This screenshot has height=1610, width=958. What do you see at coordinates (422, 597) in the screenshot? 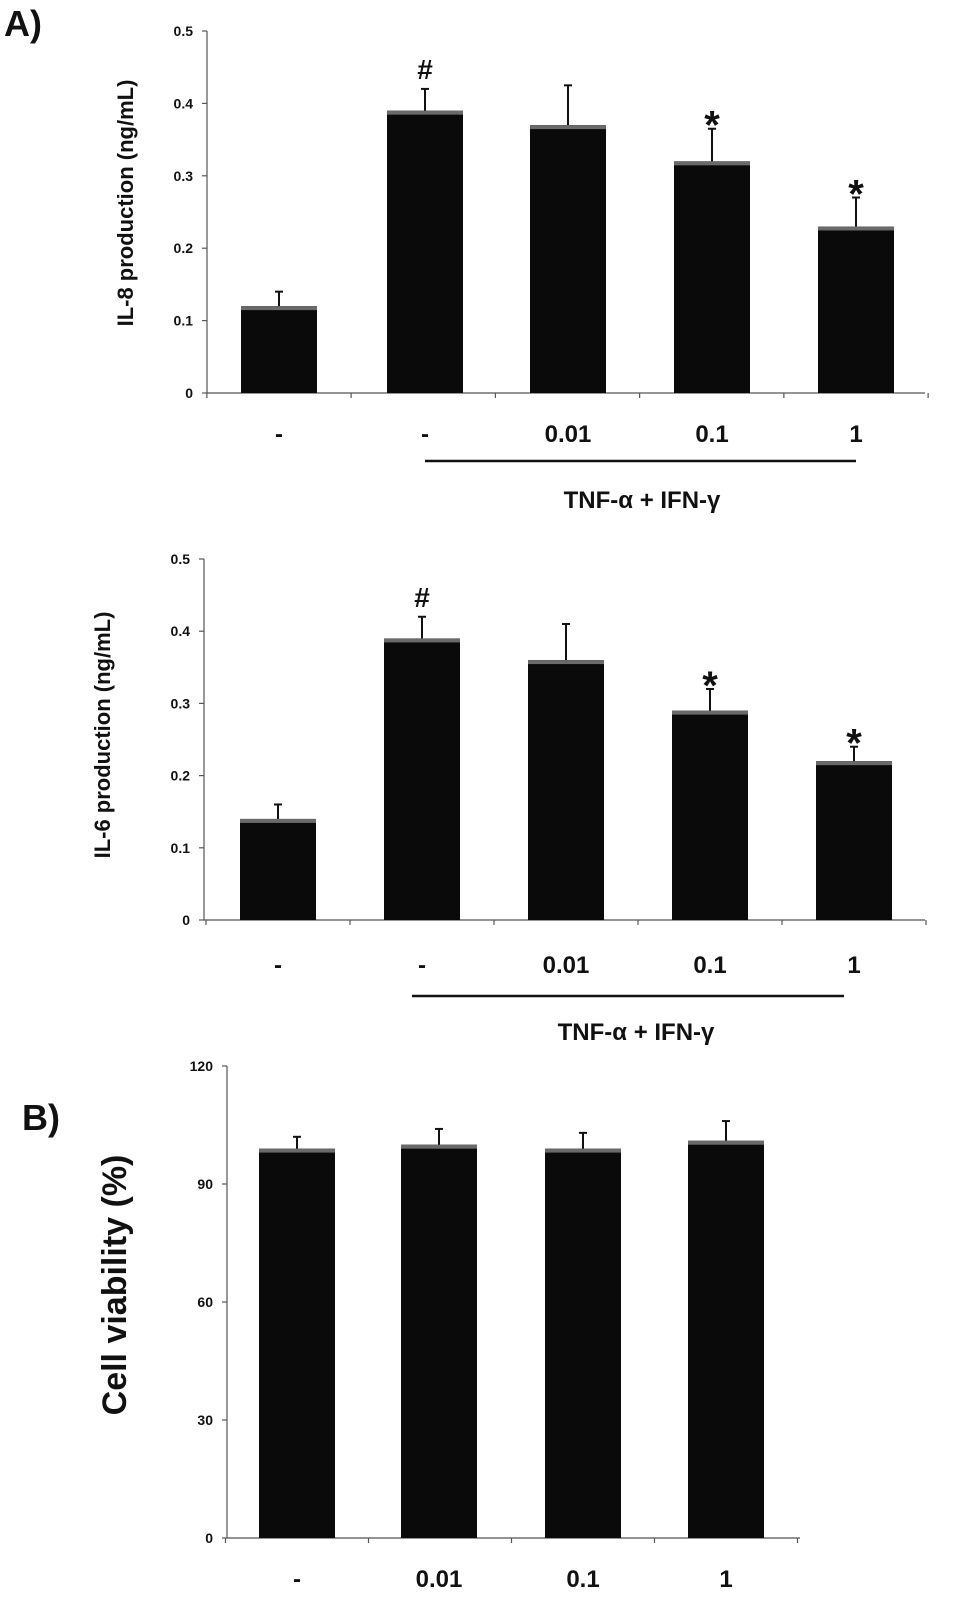
I see `il6-significance-marker: #` at bounding box center [422, 597].